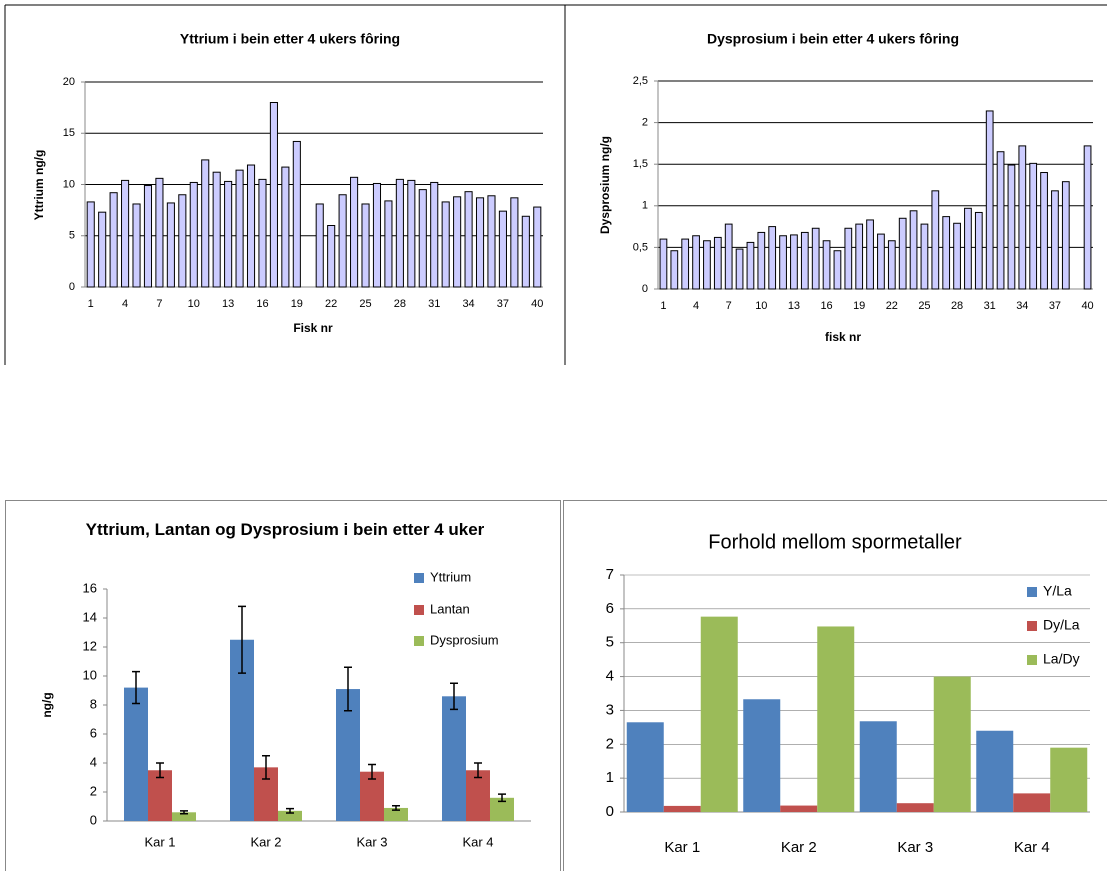  What do you see at coordinates (242, 639) in the screenshot?
I see `error-bar` at bounding box center [242, 639].